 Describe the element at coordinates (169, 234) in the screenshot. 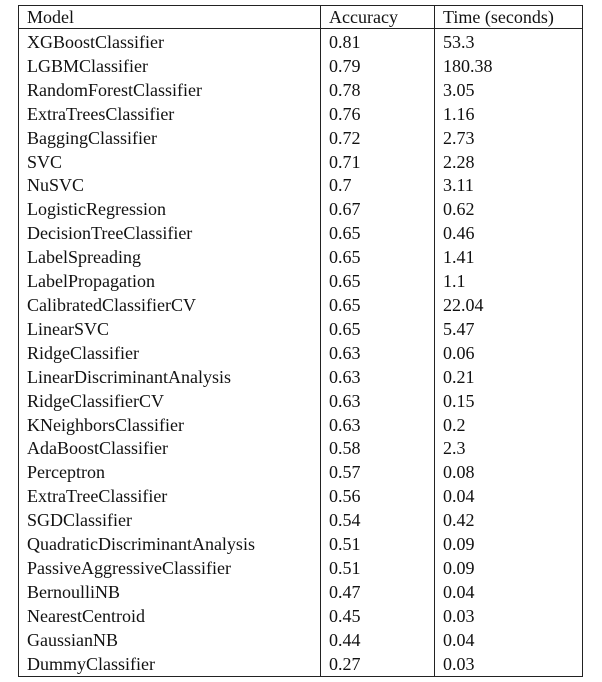

I see `cell-model: DecisionTreeClassifier` at that location.